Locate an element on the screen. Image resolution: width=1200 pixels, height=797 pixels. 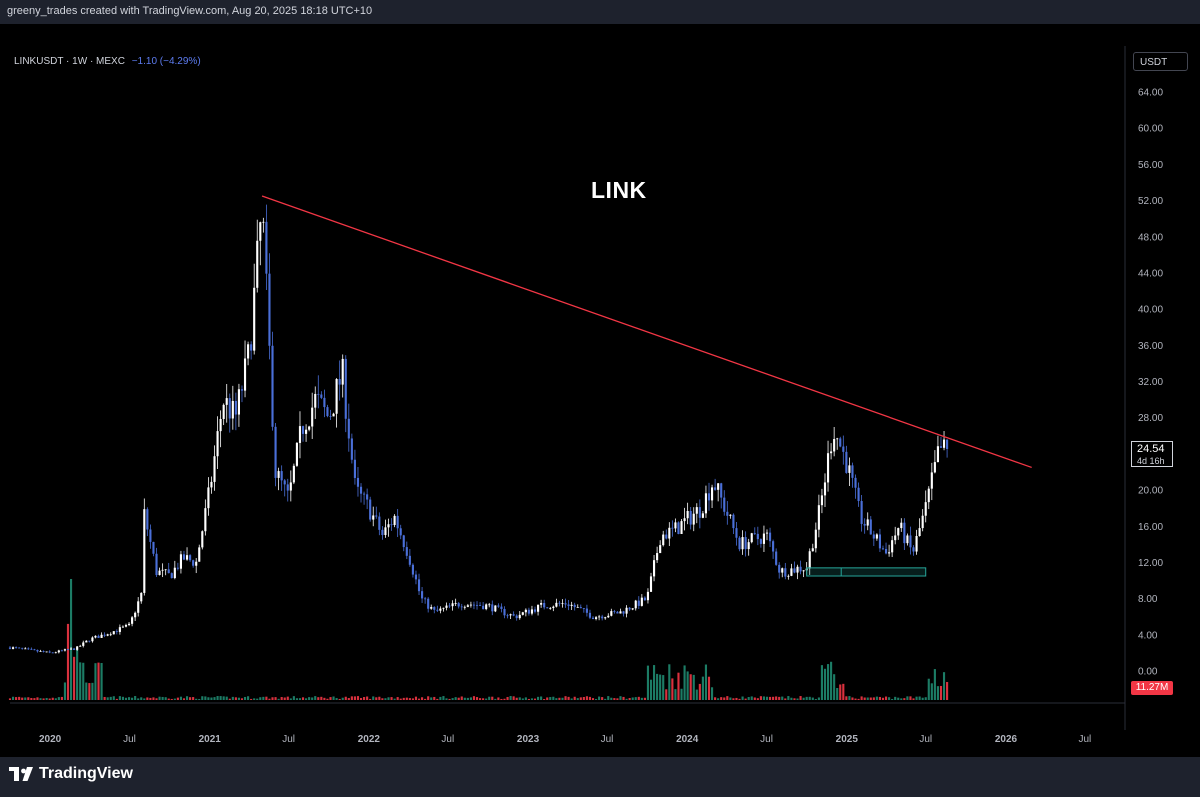
y-tick-label: 32.00 is located at coordinates (1150, 382).